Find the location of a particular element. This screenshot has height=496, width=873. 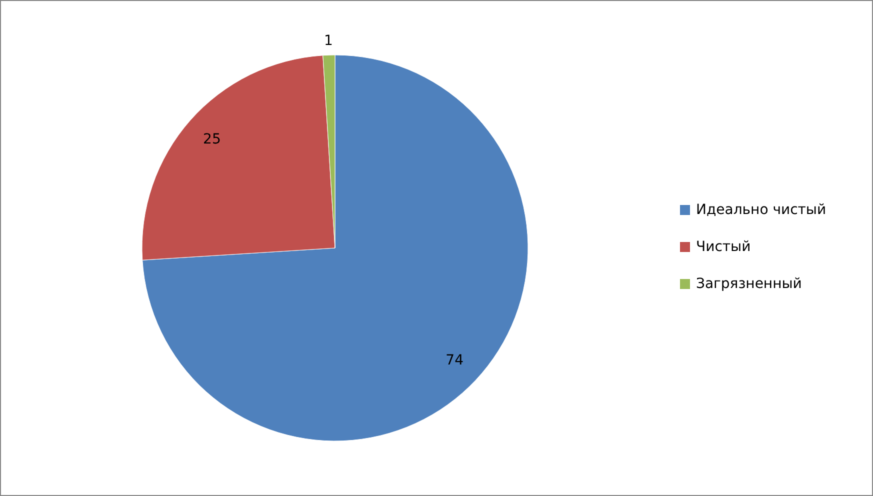

legend-label: Загрязненный is located at coordinates (749, 284).